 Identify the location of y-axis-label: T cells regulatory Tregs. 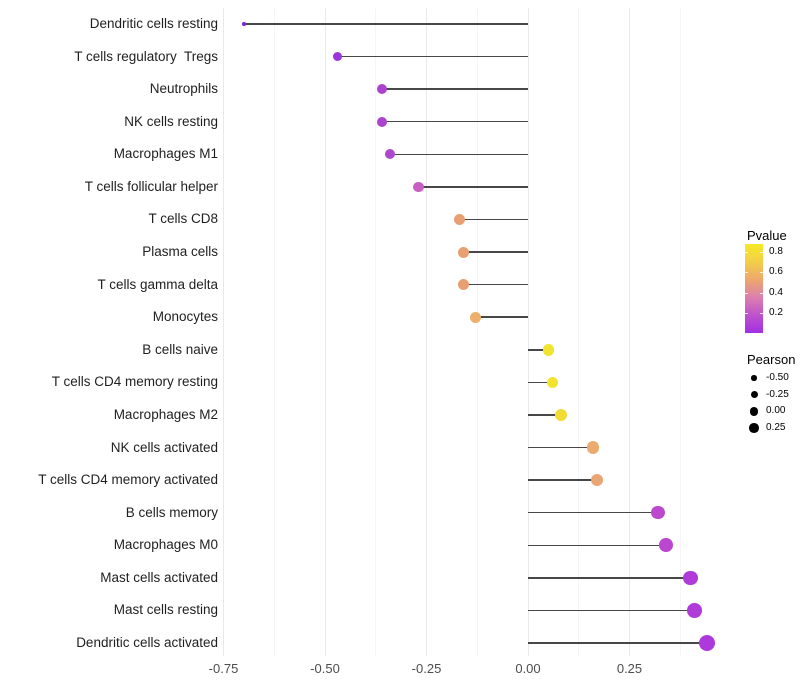
(146, 56).